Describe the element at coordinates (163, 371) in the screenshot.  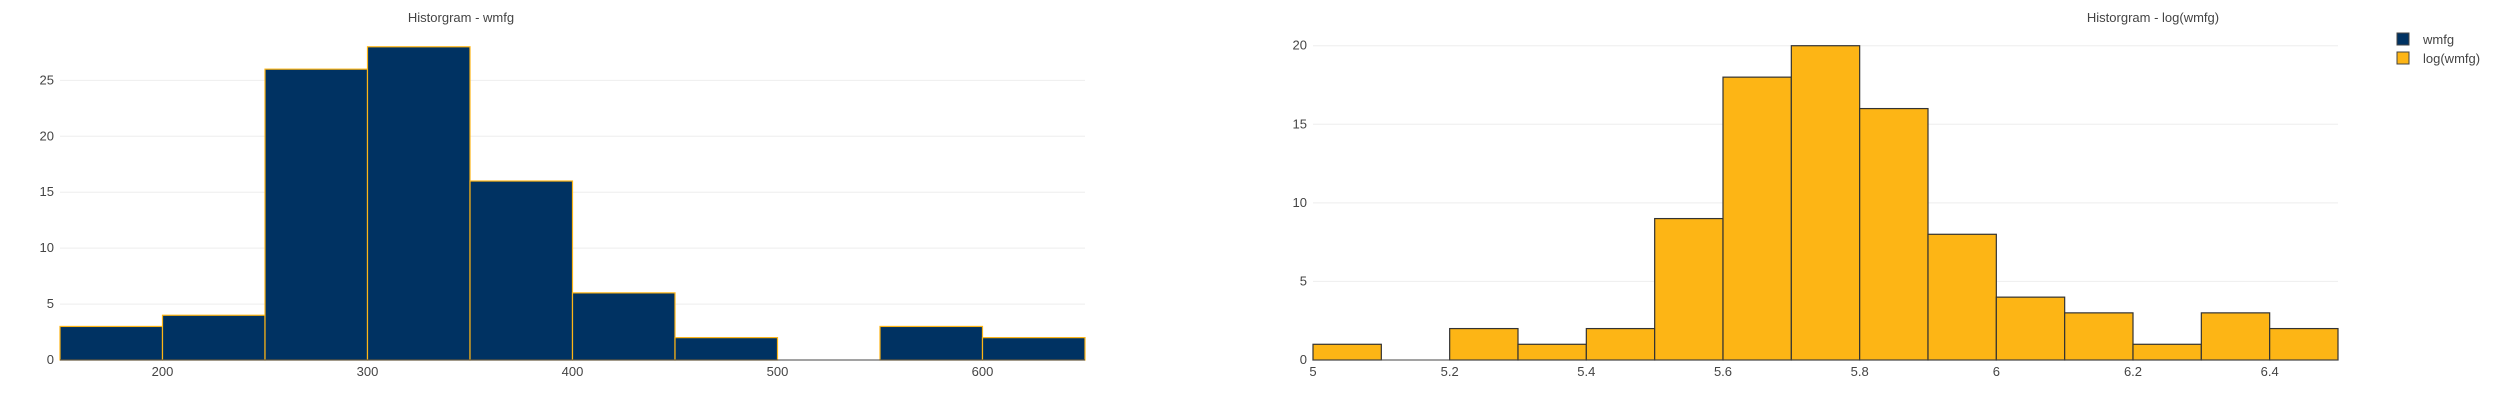
I see `x-tick-label: 200` at that location.